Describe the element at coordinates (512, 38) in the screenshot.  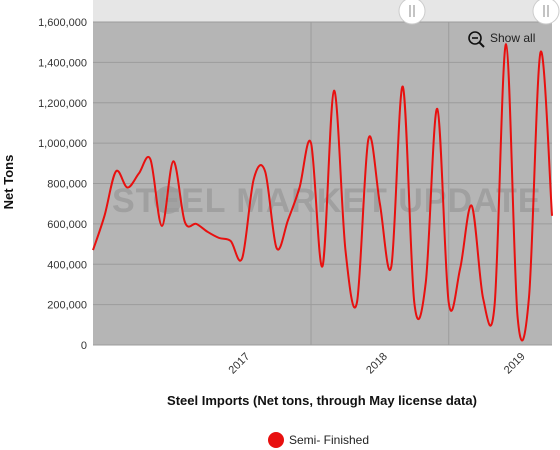
I see `show-all-label: Show all` at that location.